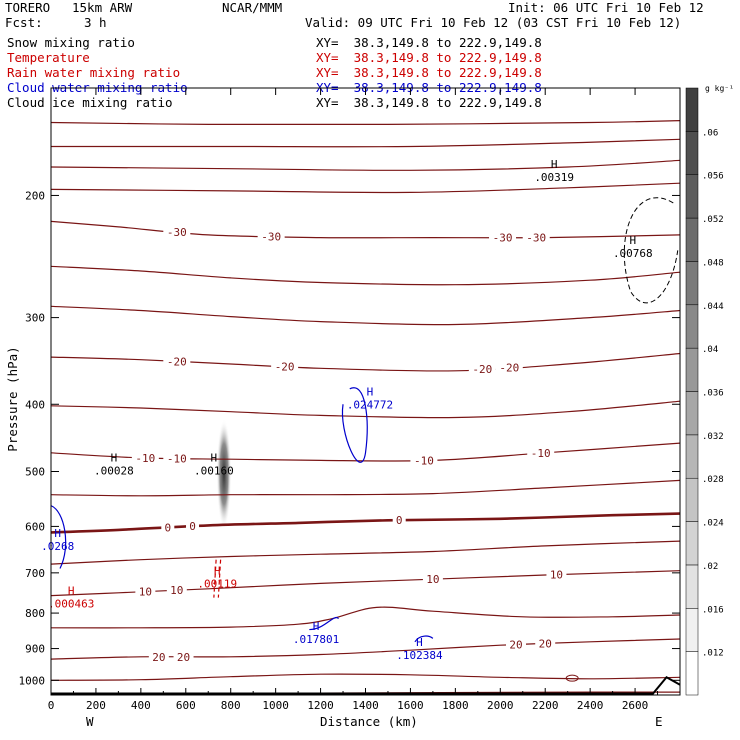  What do you see at coordinates (35, 404) in the screenshot?
I see `y-tick-label: 400` at bounding box center [35, 404].